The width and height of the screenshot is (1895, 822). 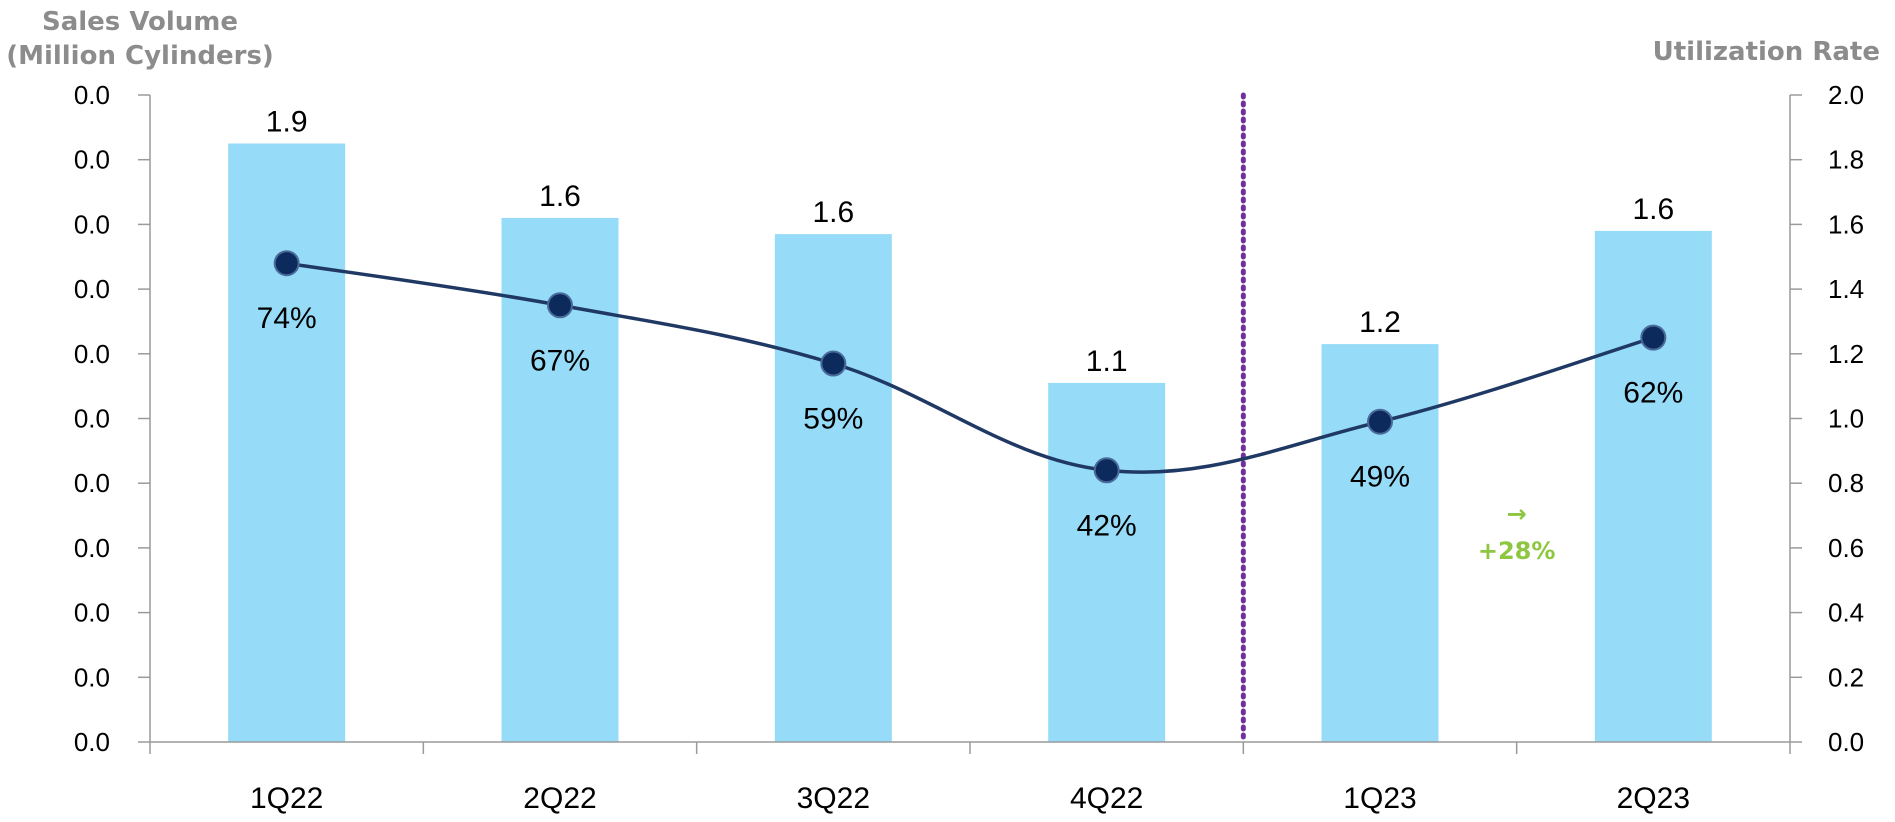 I want to click on line-point-4Q22, so click(x=1106, y=470).